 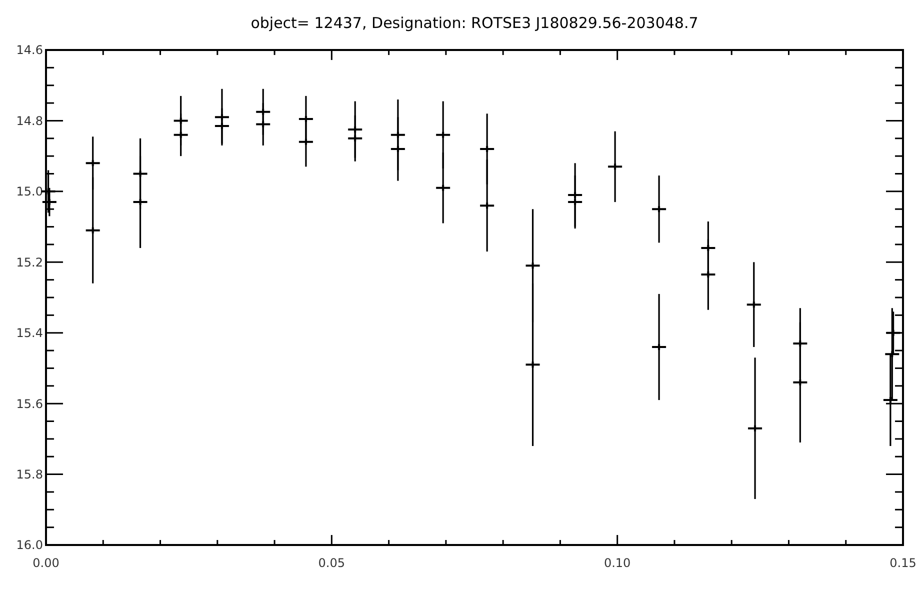 What do you see at coordinates (617, 563) in the screenshot?
I see `x-tick-label: 0.10` at bounding box center [617, 563].